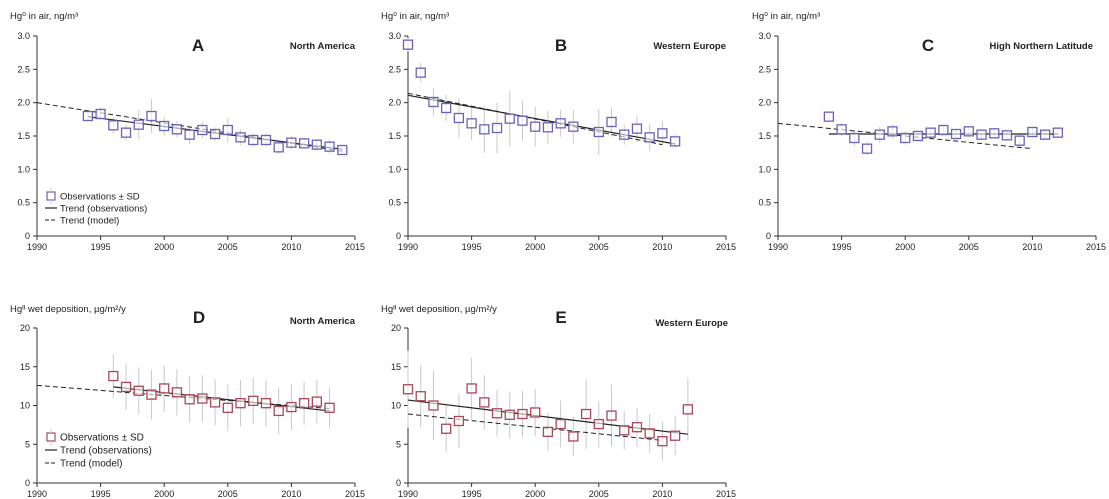 This screenshot has height=499, width=1109. Describe the element at coordinates (394, 136) in the screenshot. I see `y-tick-label: 1.5` at that location.